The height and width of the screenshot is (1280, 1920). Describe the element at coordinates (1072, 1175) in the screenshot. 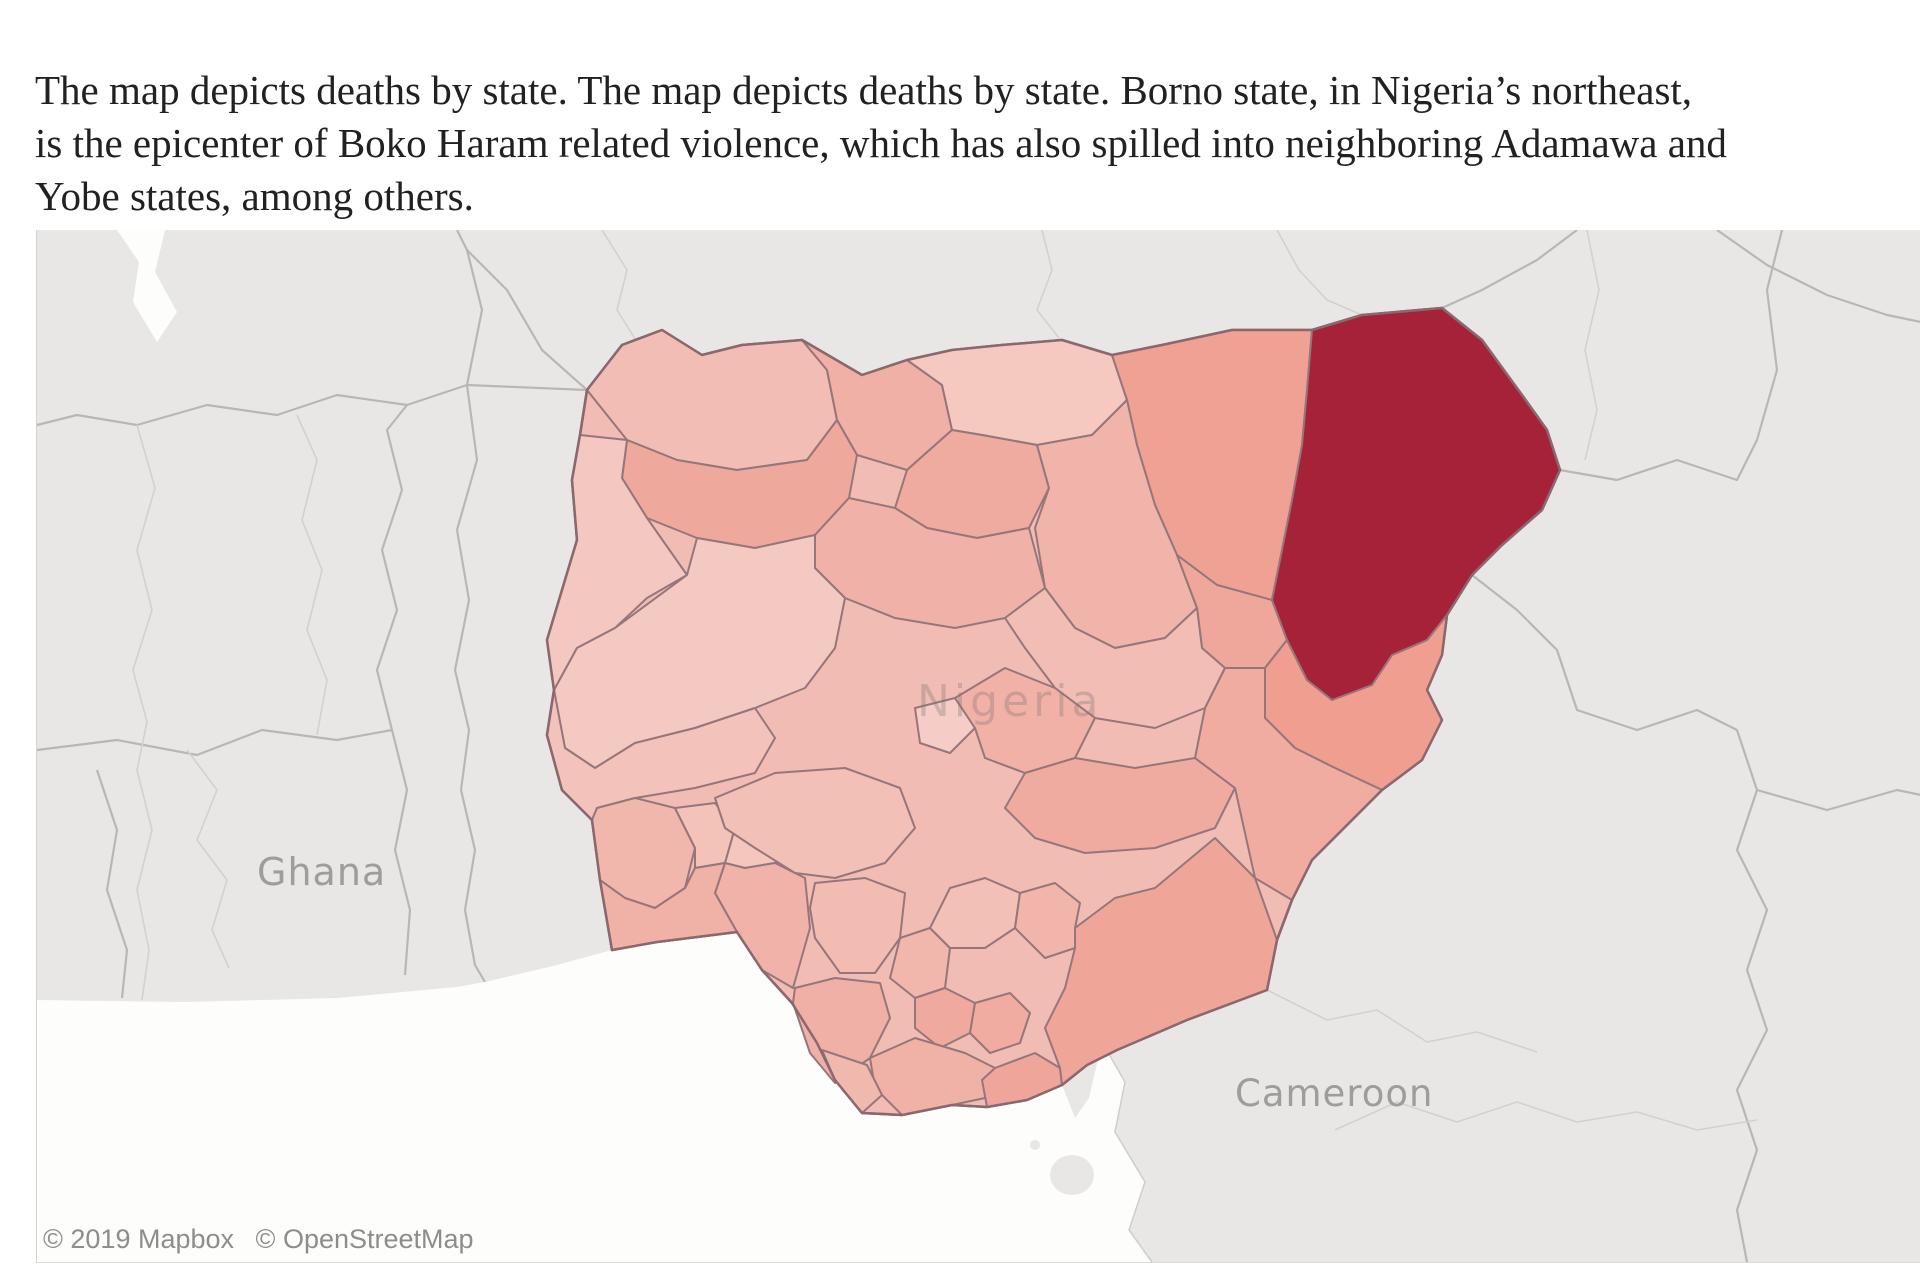

I see `bioko-island` at that location.